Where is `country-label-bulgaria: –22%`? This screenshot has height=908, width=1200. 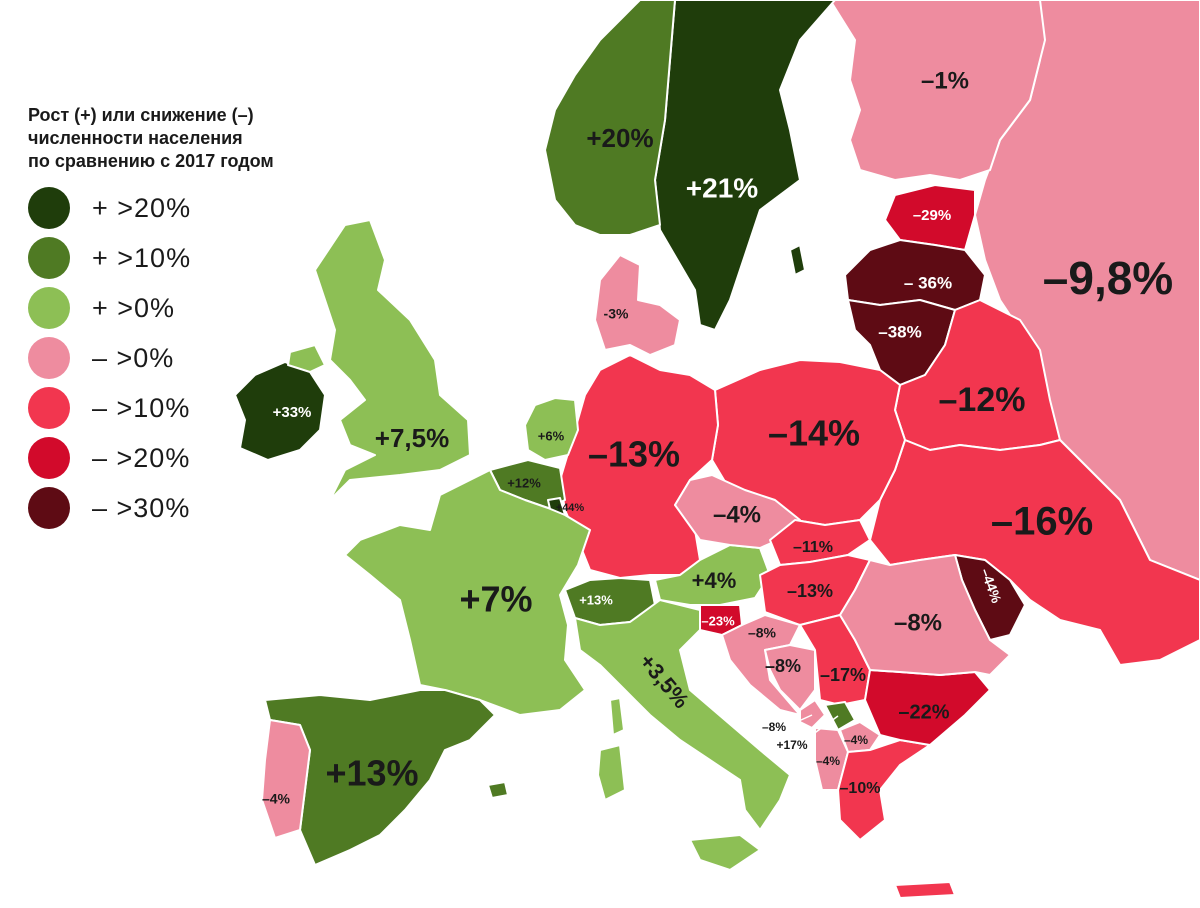
country-label-bulgaria: –22% is located at coordinates (923, 712).